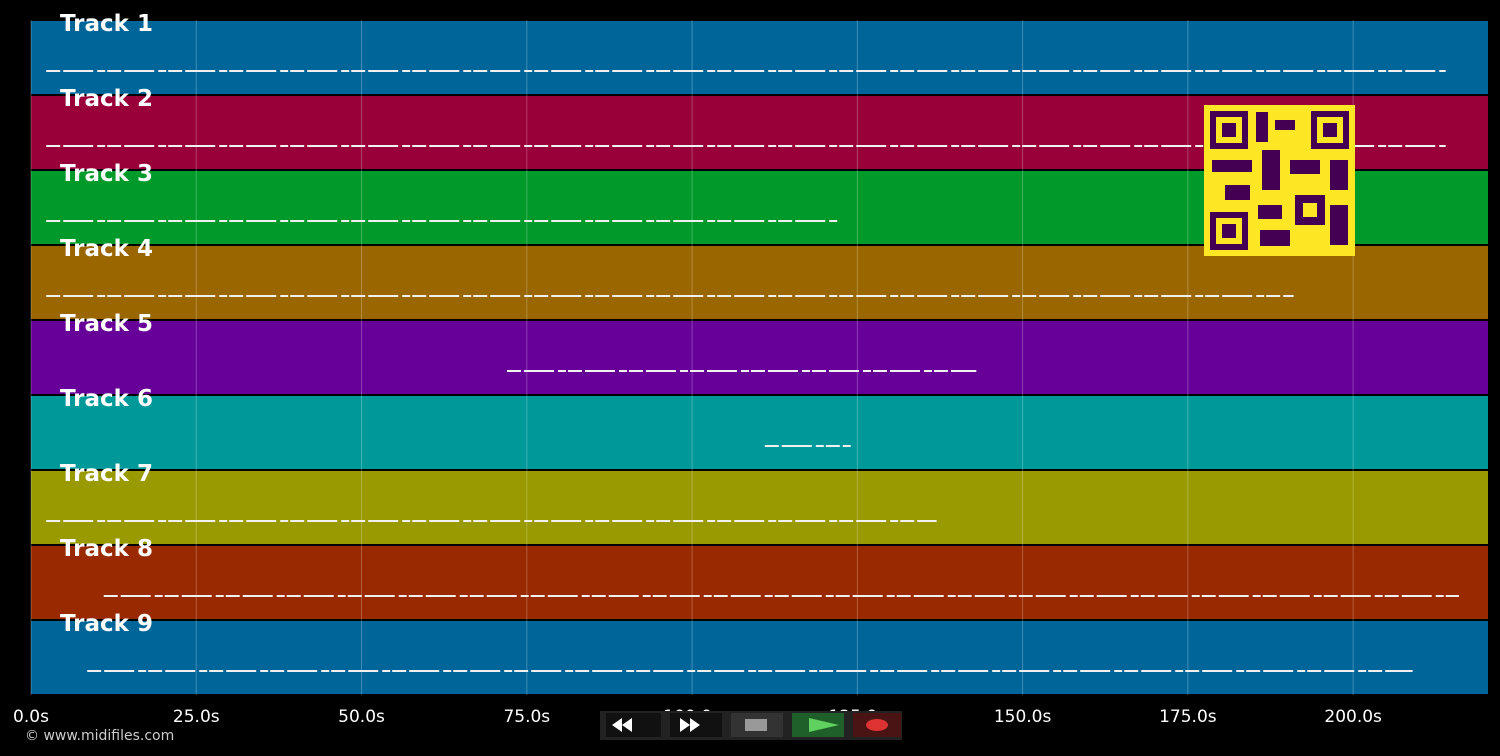  Describe the element at coordinates (877, 725) in the screenshot. I see `record-button` at that location.